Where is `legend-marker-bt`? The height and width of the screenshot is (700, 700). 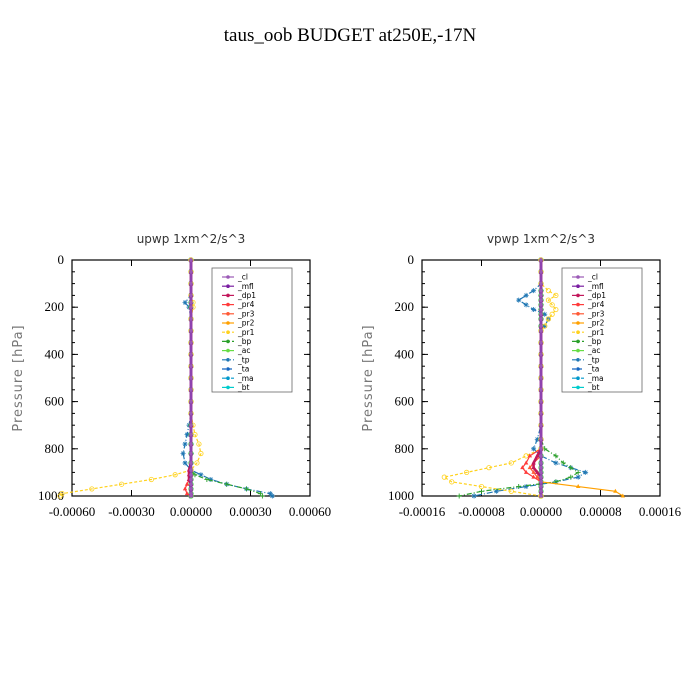 legend-marker-bt is located at coordinates (578, 387).